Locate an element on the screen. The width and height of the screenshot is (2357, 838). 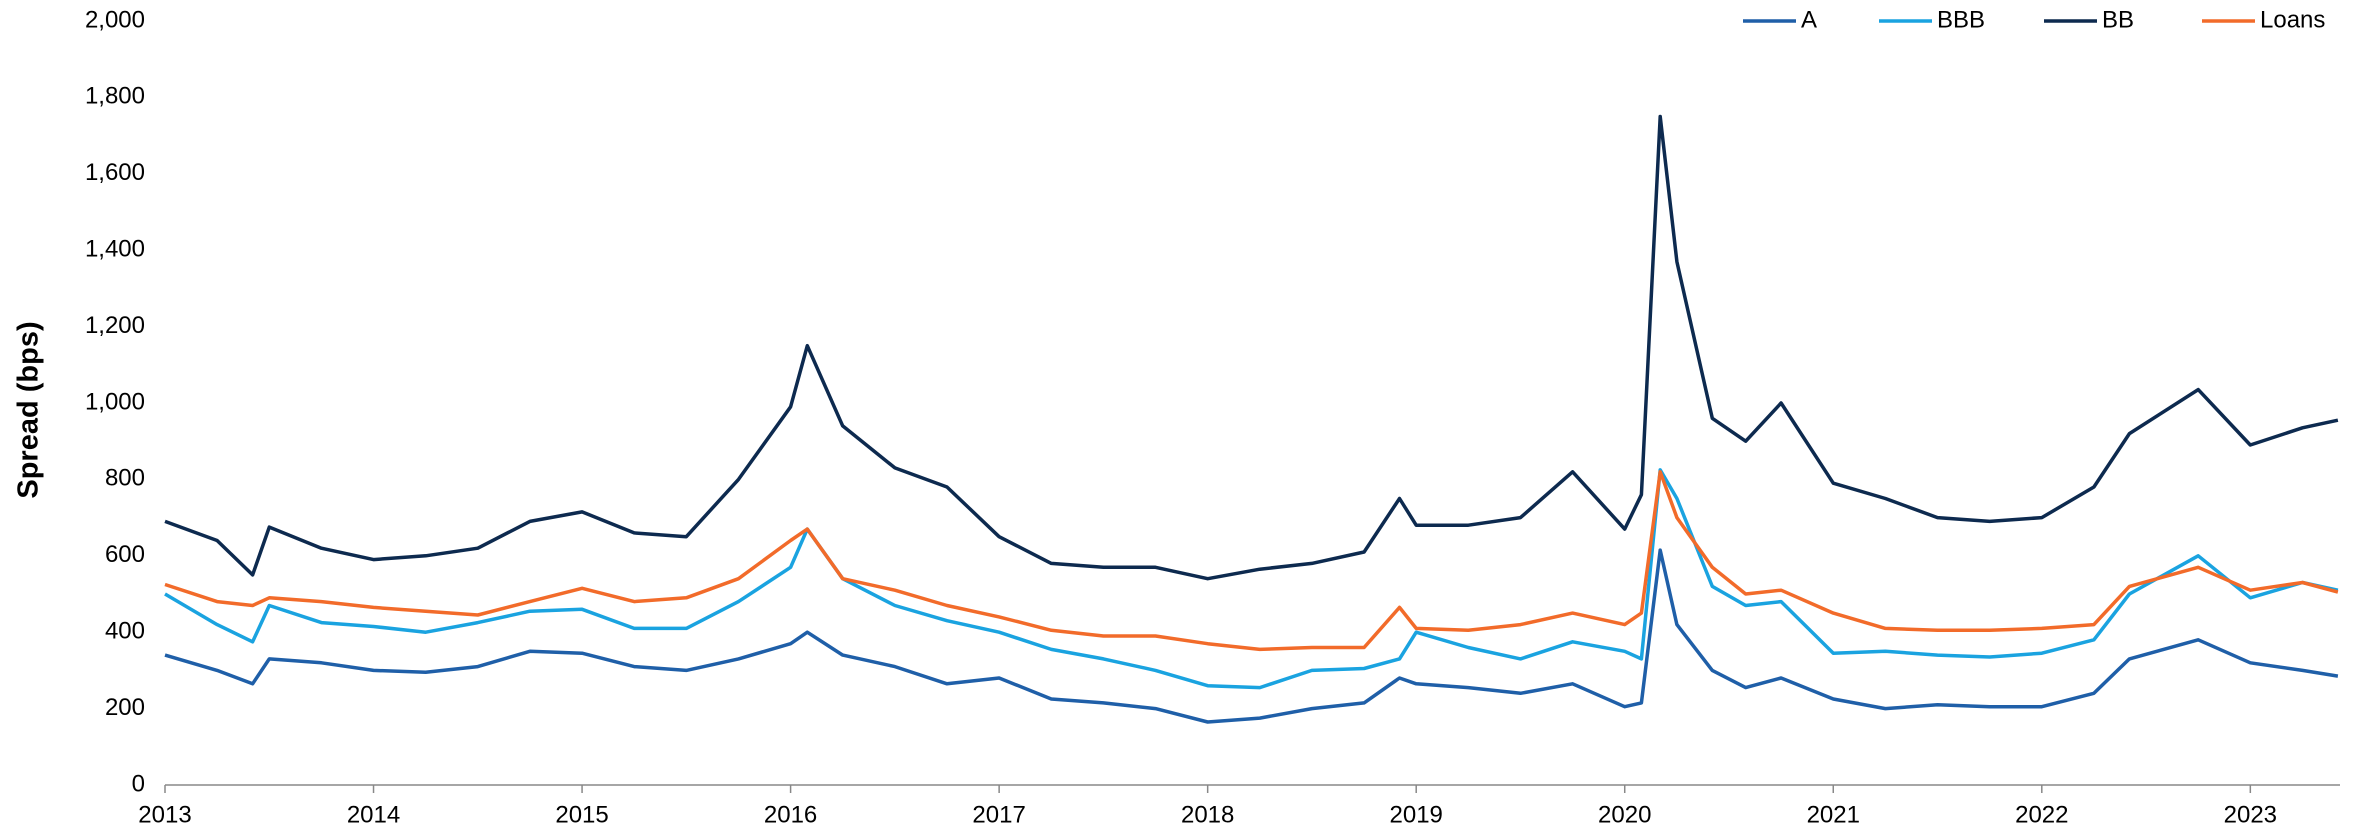
y-tick-label: 0 is located at coordinates (138, 783).